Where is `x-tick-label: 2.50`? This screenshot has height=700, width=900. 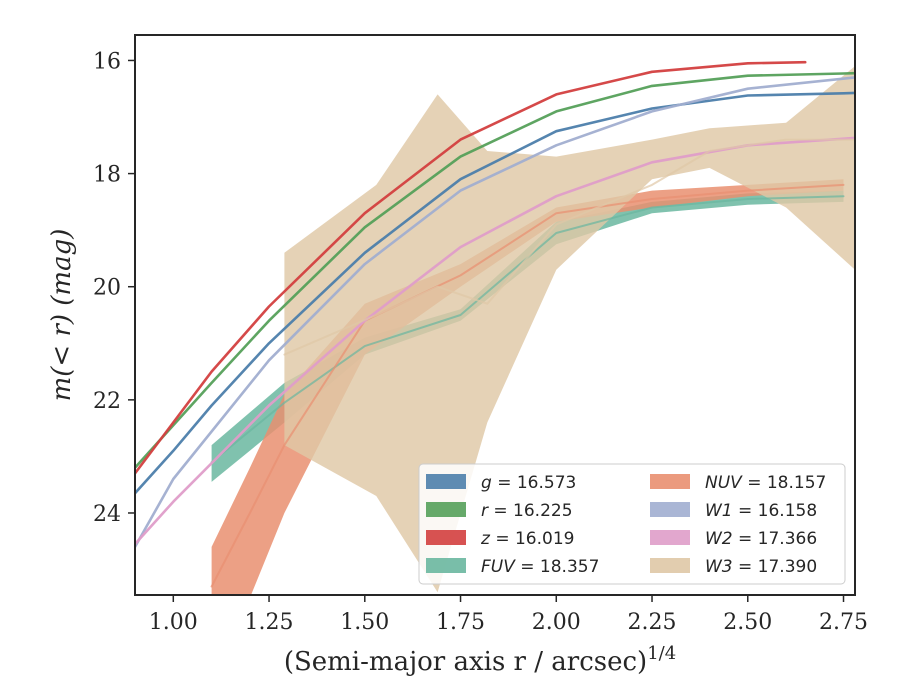 x-tick-label: 2.50 is located at coordinates (747, 622).